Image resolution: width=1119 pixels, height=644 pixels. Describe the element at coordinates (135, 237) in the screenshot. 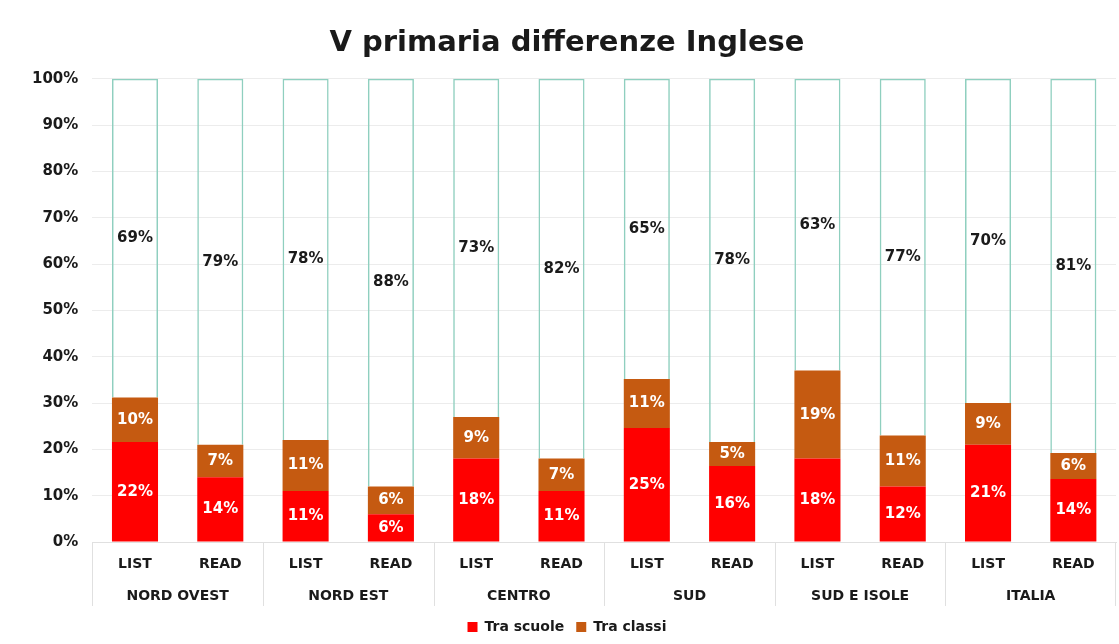

I see `data-label: 69%` at that location.